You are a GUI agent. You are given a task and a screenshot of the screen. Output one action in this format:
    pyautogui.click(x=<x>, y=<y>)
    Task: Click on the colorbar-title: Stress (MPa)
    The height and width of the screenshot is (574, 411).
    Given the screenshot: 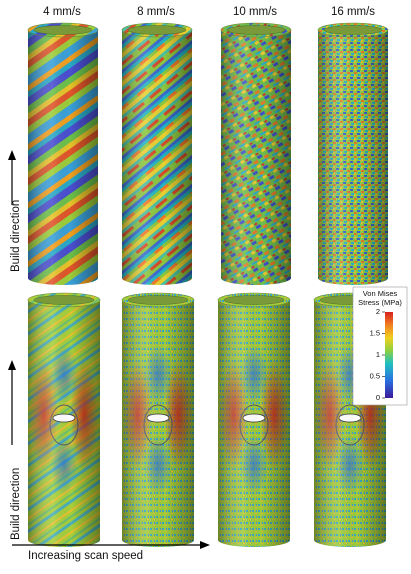 What is the action you would take?
    pyautogui.click(x=380, y=302)
    